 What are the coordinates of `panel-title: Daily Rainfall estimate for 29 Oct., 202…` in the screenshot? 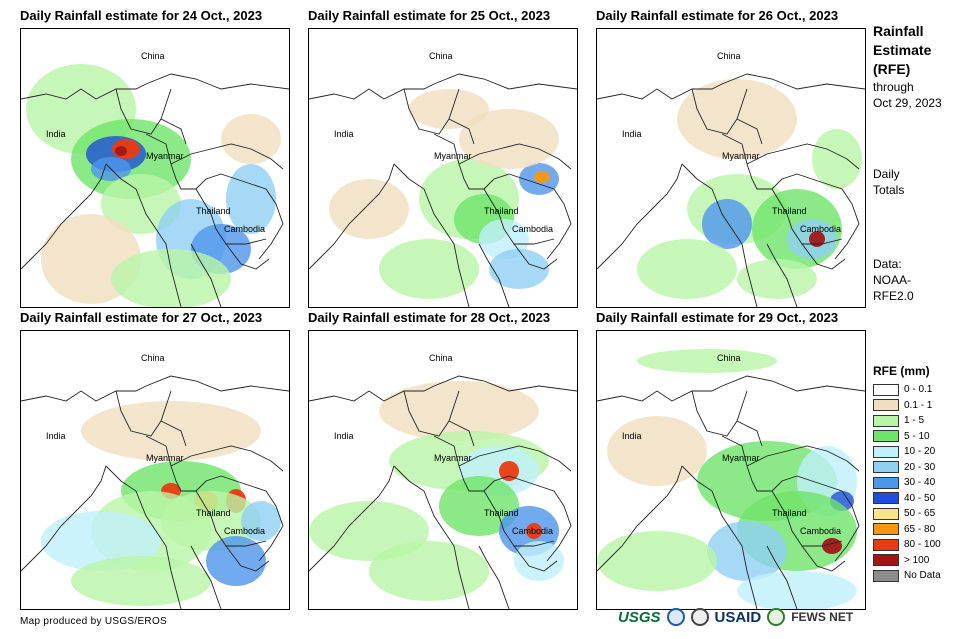 It's located at (717, 317).